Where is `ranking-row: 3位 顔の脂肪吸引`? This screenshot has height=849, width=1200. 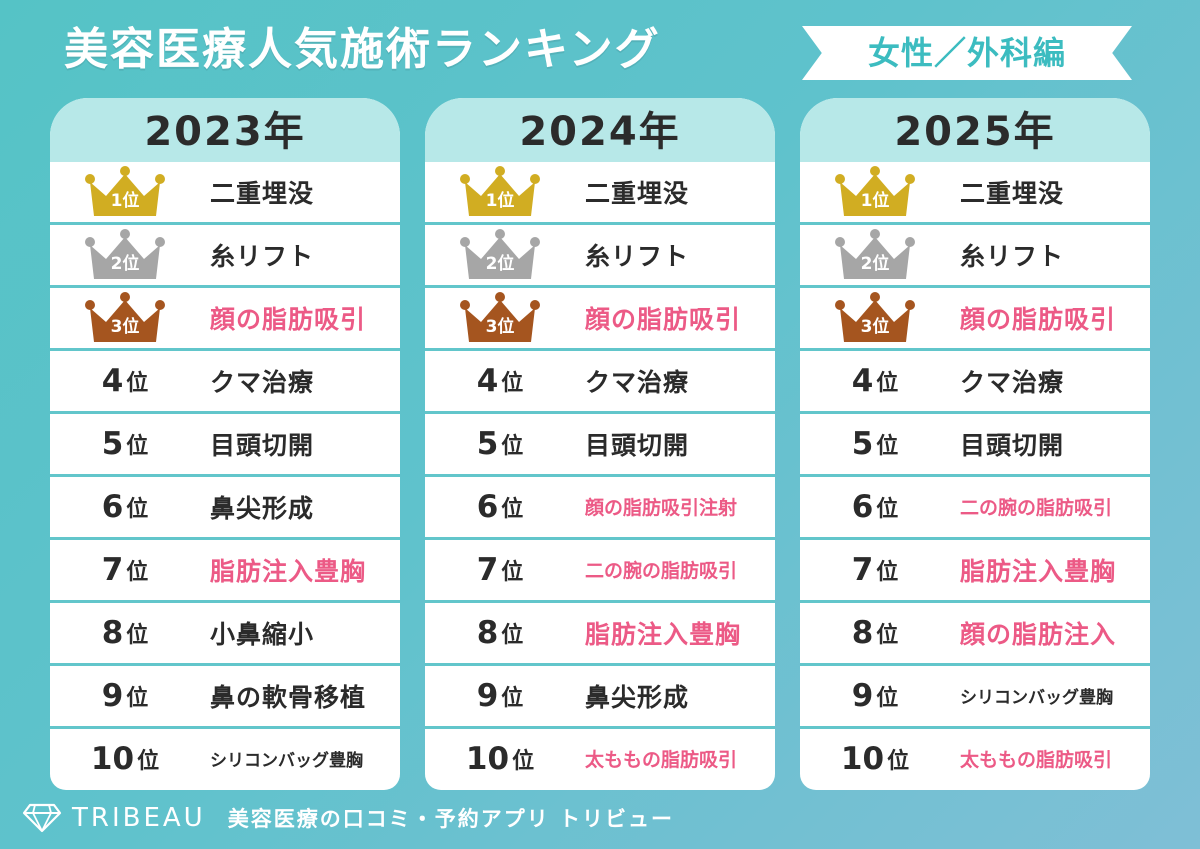
ranking-row: 3位 顔の脂肪吸引 is located at coordinates (225, 318).